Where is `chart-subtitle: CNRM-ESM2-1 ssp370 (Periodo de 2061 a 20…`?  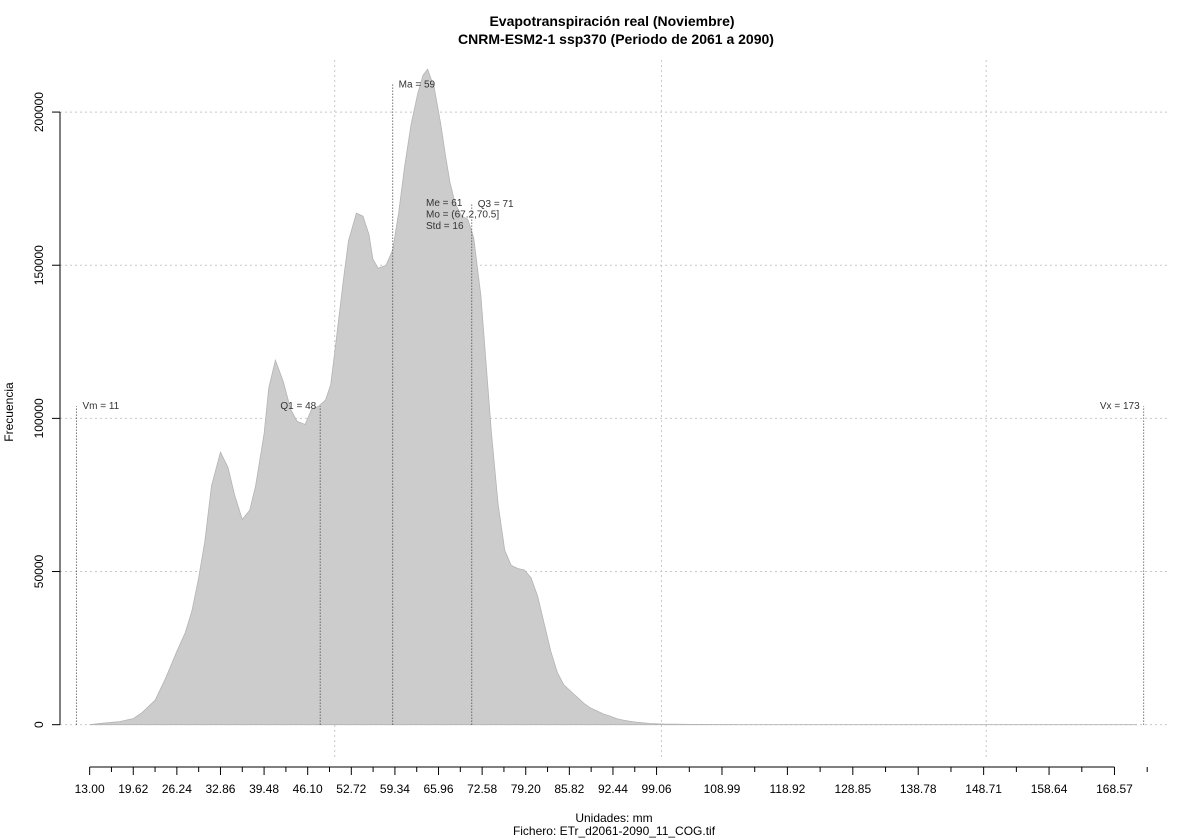 chart-subtitle: CNRM-ESM2-1 ssp370 (Periodo de 2061 a 20… is located at coordinates (616, 39).